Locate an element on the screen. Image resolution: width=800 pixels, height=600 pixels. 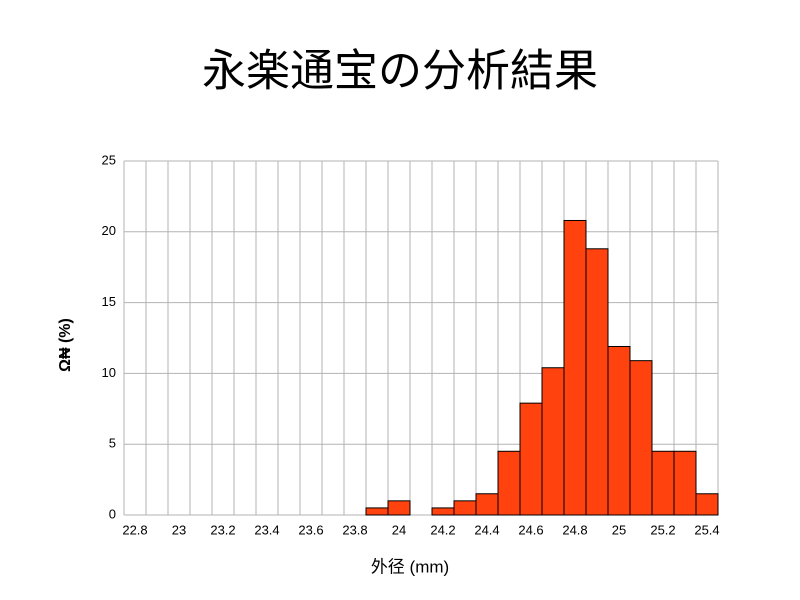
x-tick-label: 24.4 is located at coordinates (486, 529).